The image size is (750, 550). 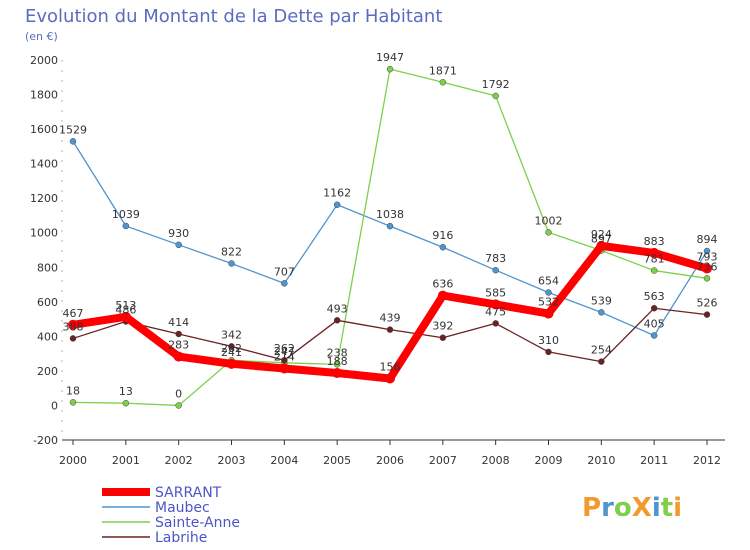 I want to click on data-label-labrihe: 388, so click(x=73, y=326).